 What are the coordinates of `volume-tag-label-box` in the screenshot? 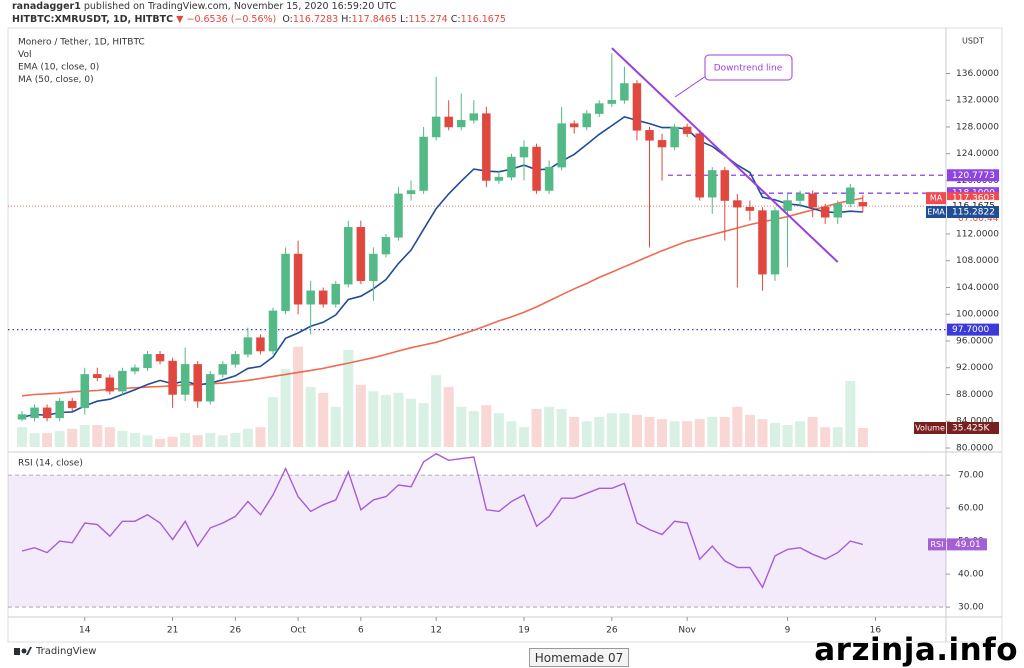 It's located at (930, 428).